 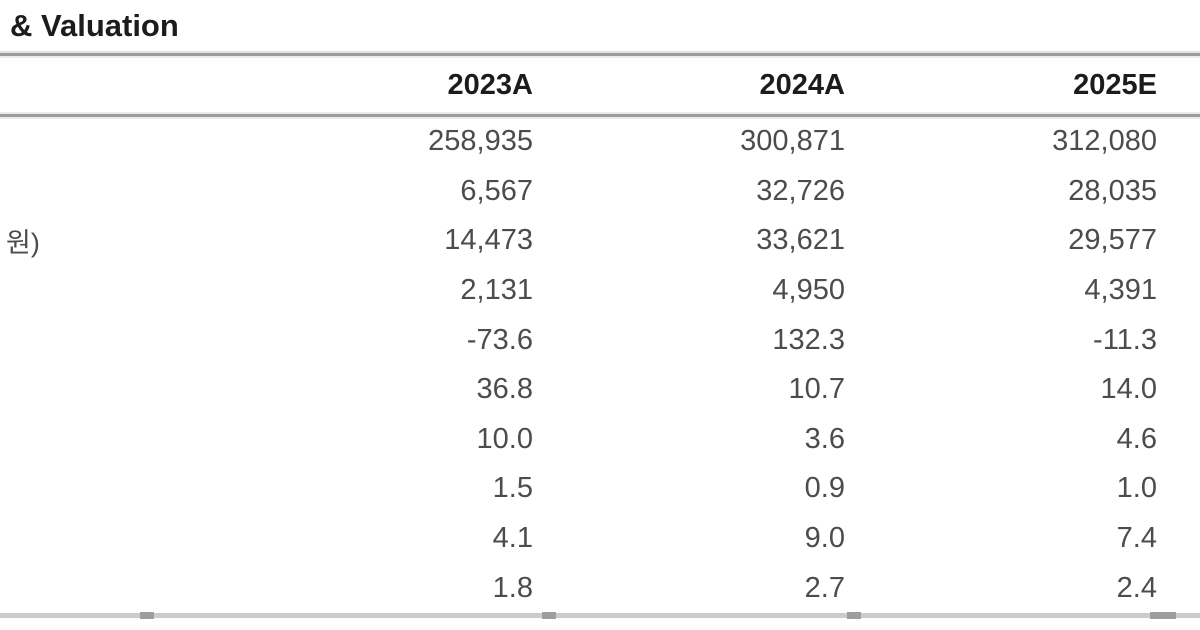 I want to click on value-cell: 2,131, so click(x=496, y=290).